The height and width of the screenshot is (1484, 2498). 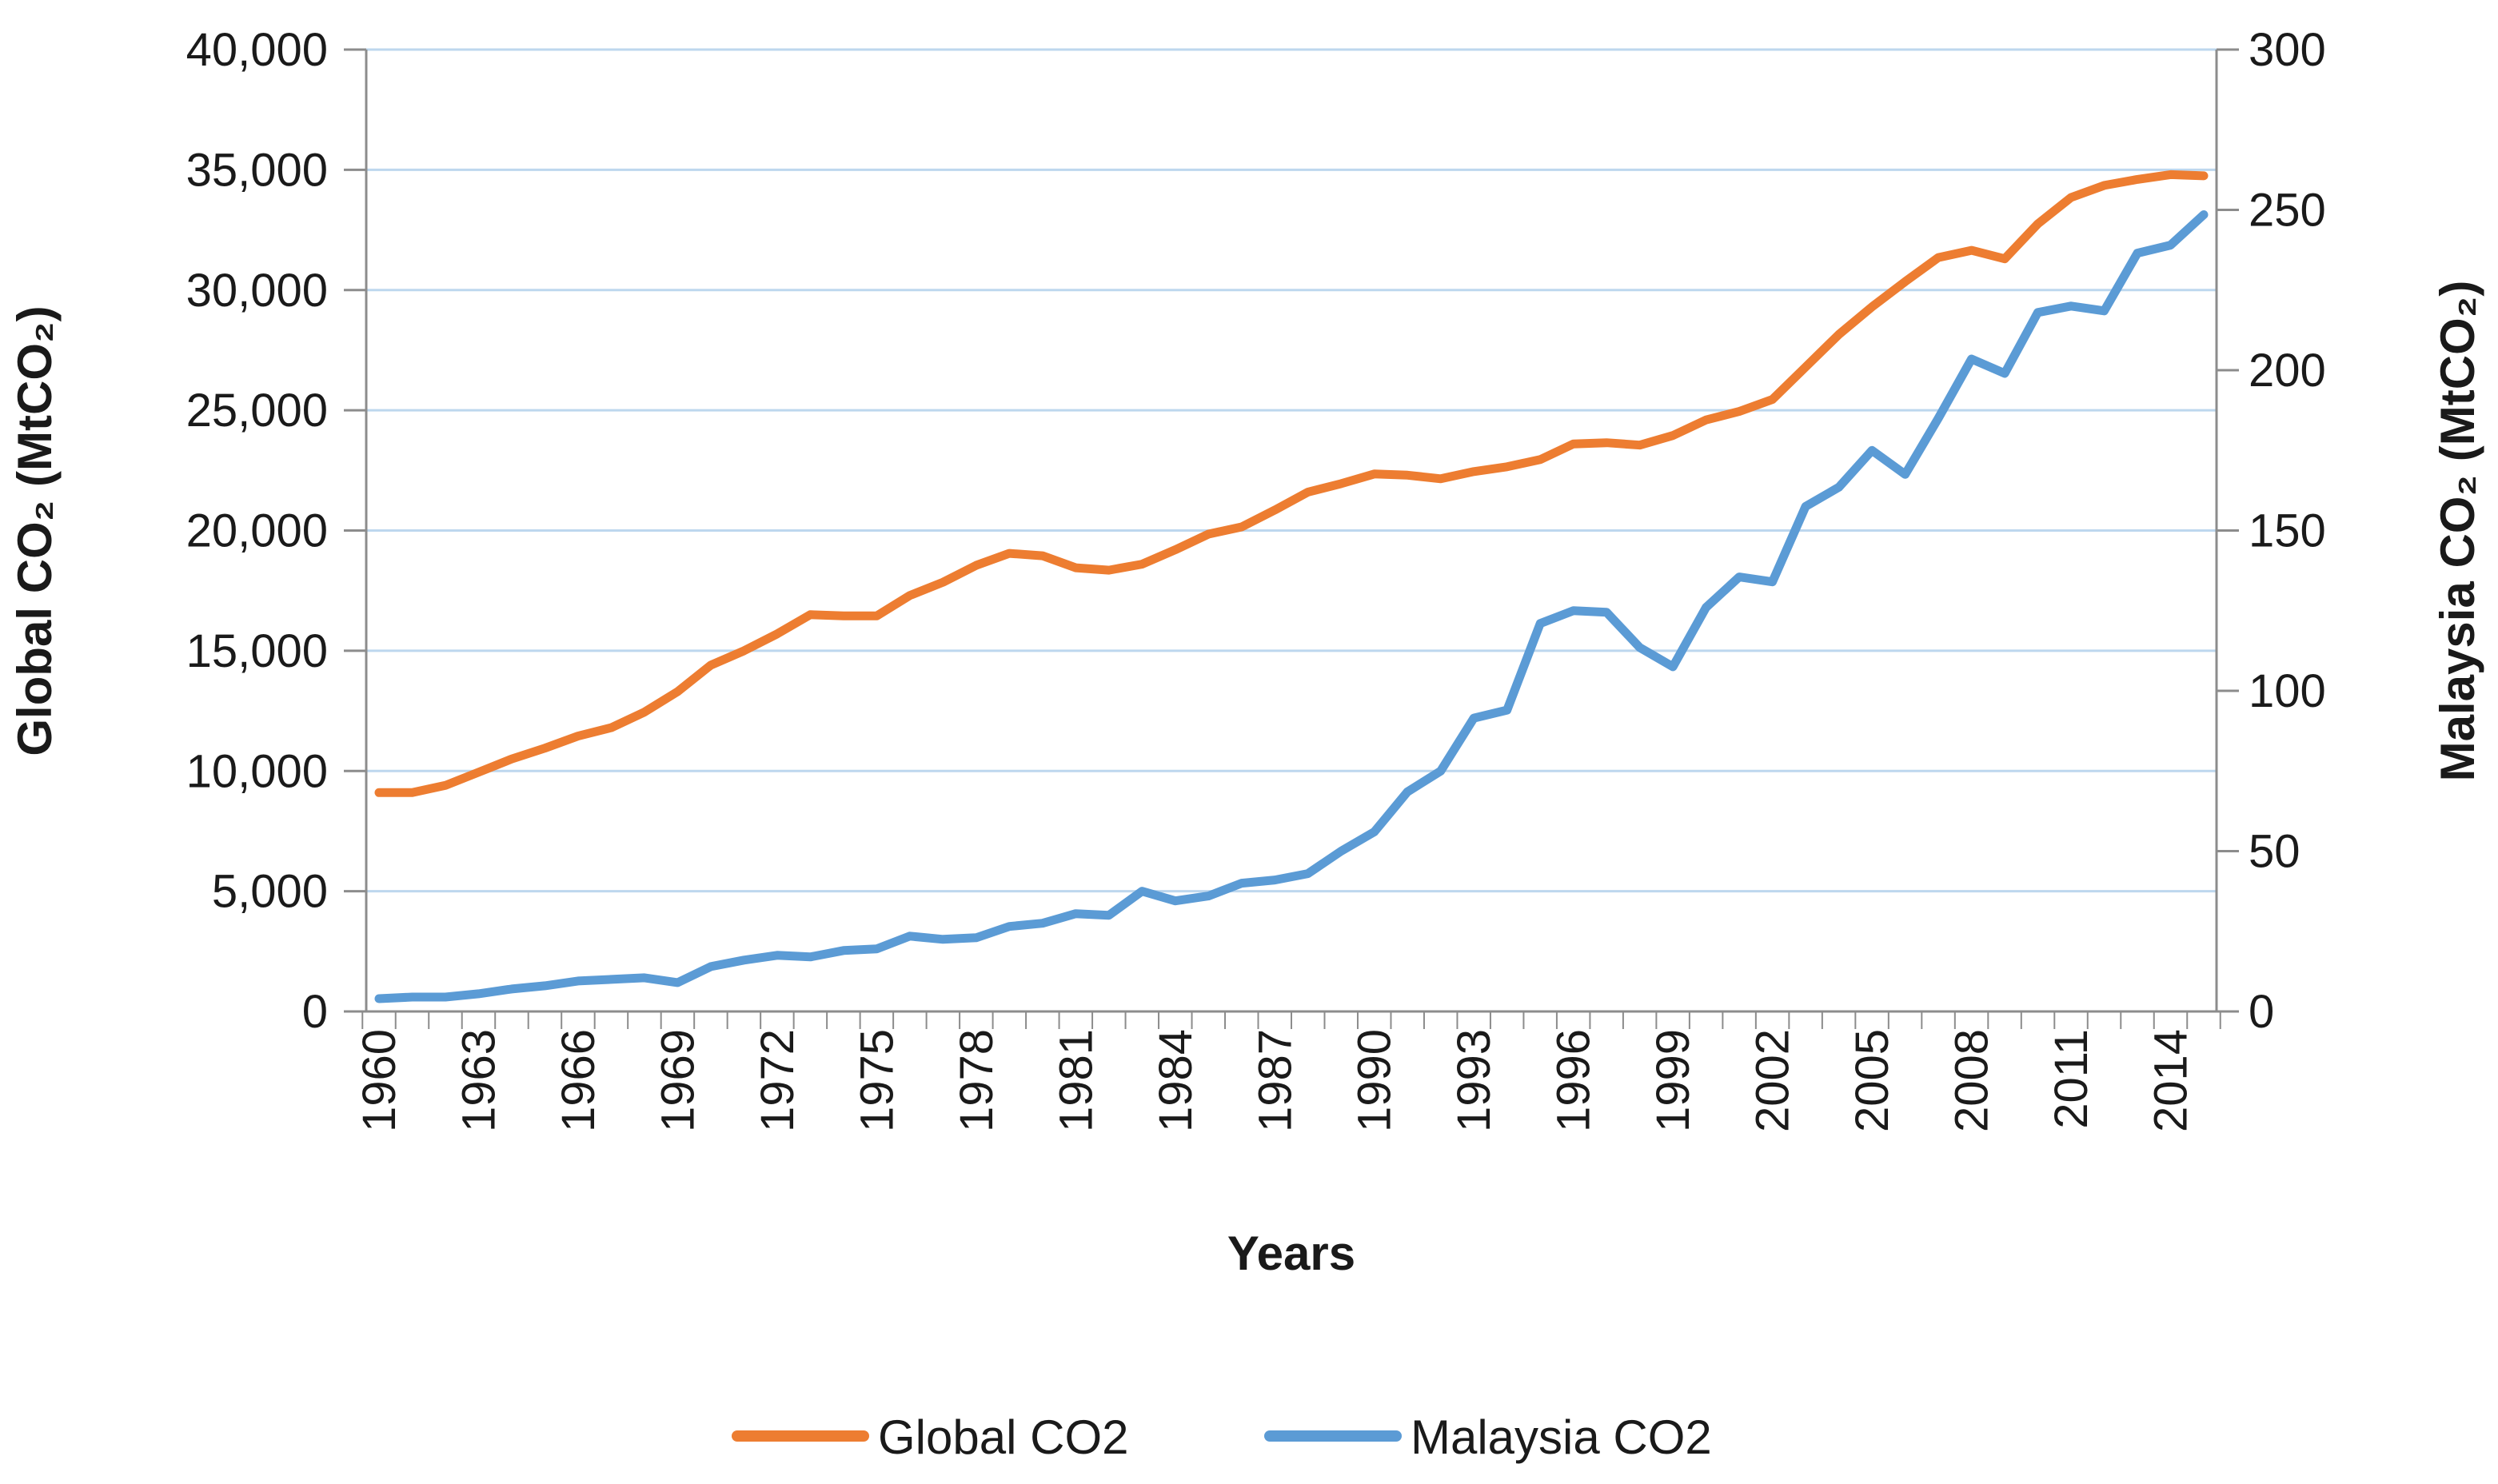 I want to click on right-y-tick-label: 300, so click(x=2287, y=50).